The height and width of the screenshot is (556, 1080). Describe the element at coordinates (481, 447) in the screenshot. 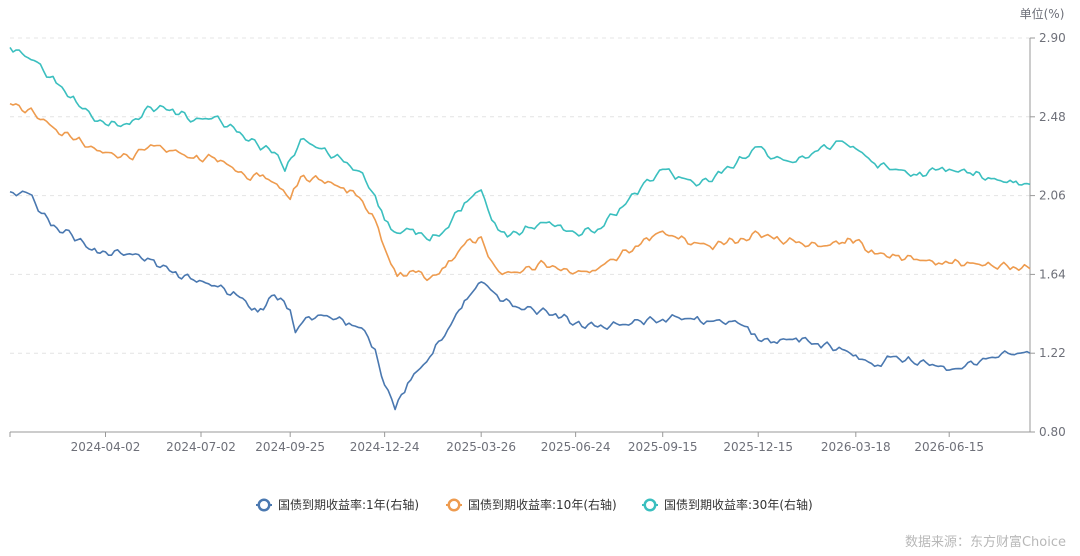

I see `x-tick-label: 2025-03-26` at that location.